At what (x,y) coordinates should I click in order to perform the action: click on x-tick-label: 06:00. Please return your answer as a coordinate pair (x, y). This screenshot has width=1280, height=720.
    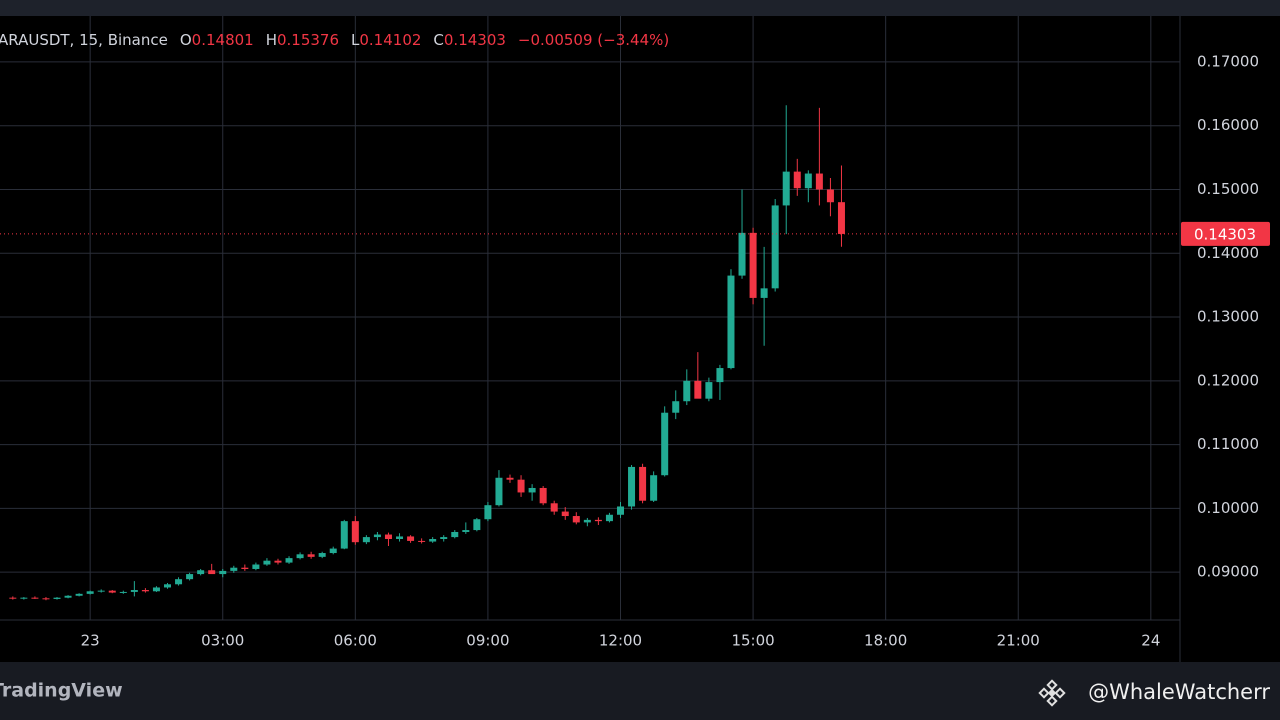
    Looking at the image, I should click on (355, 641).